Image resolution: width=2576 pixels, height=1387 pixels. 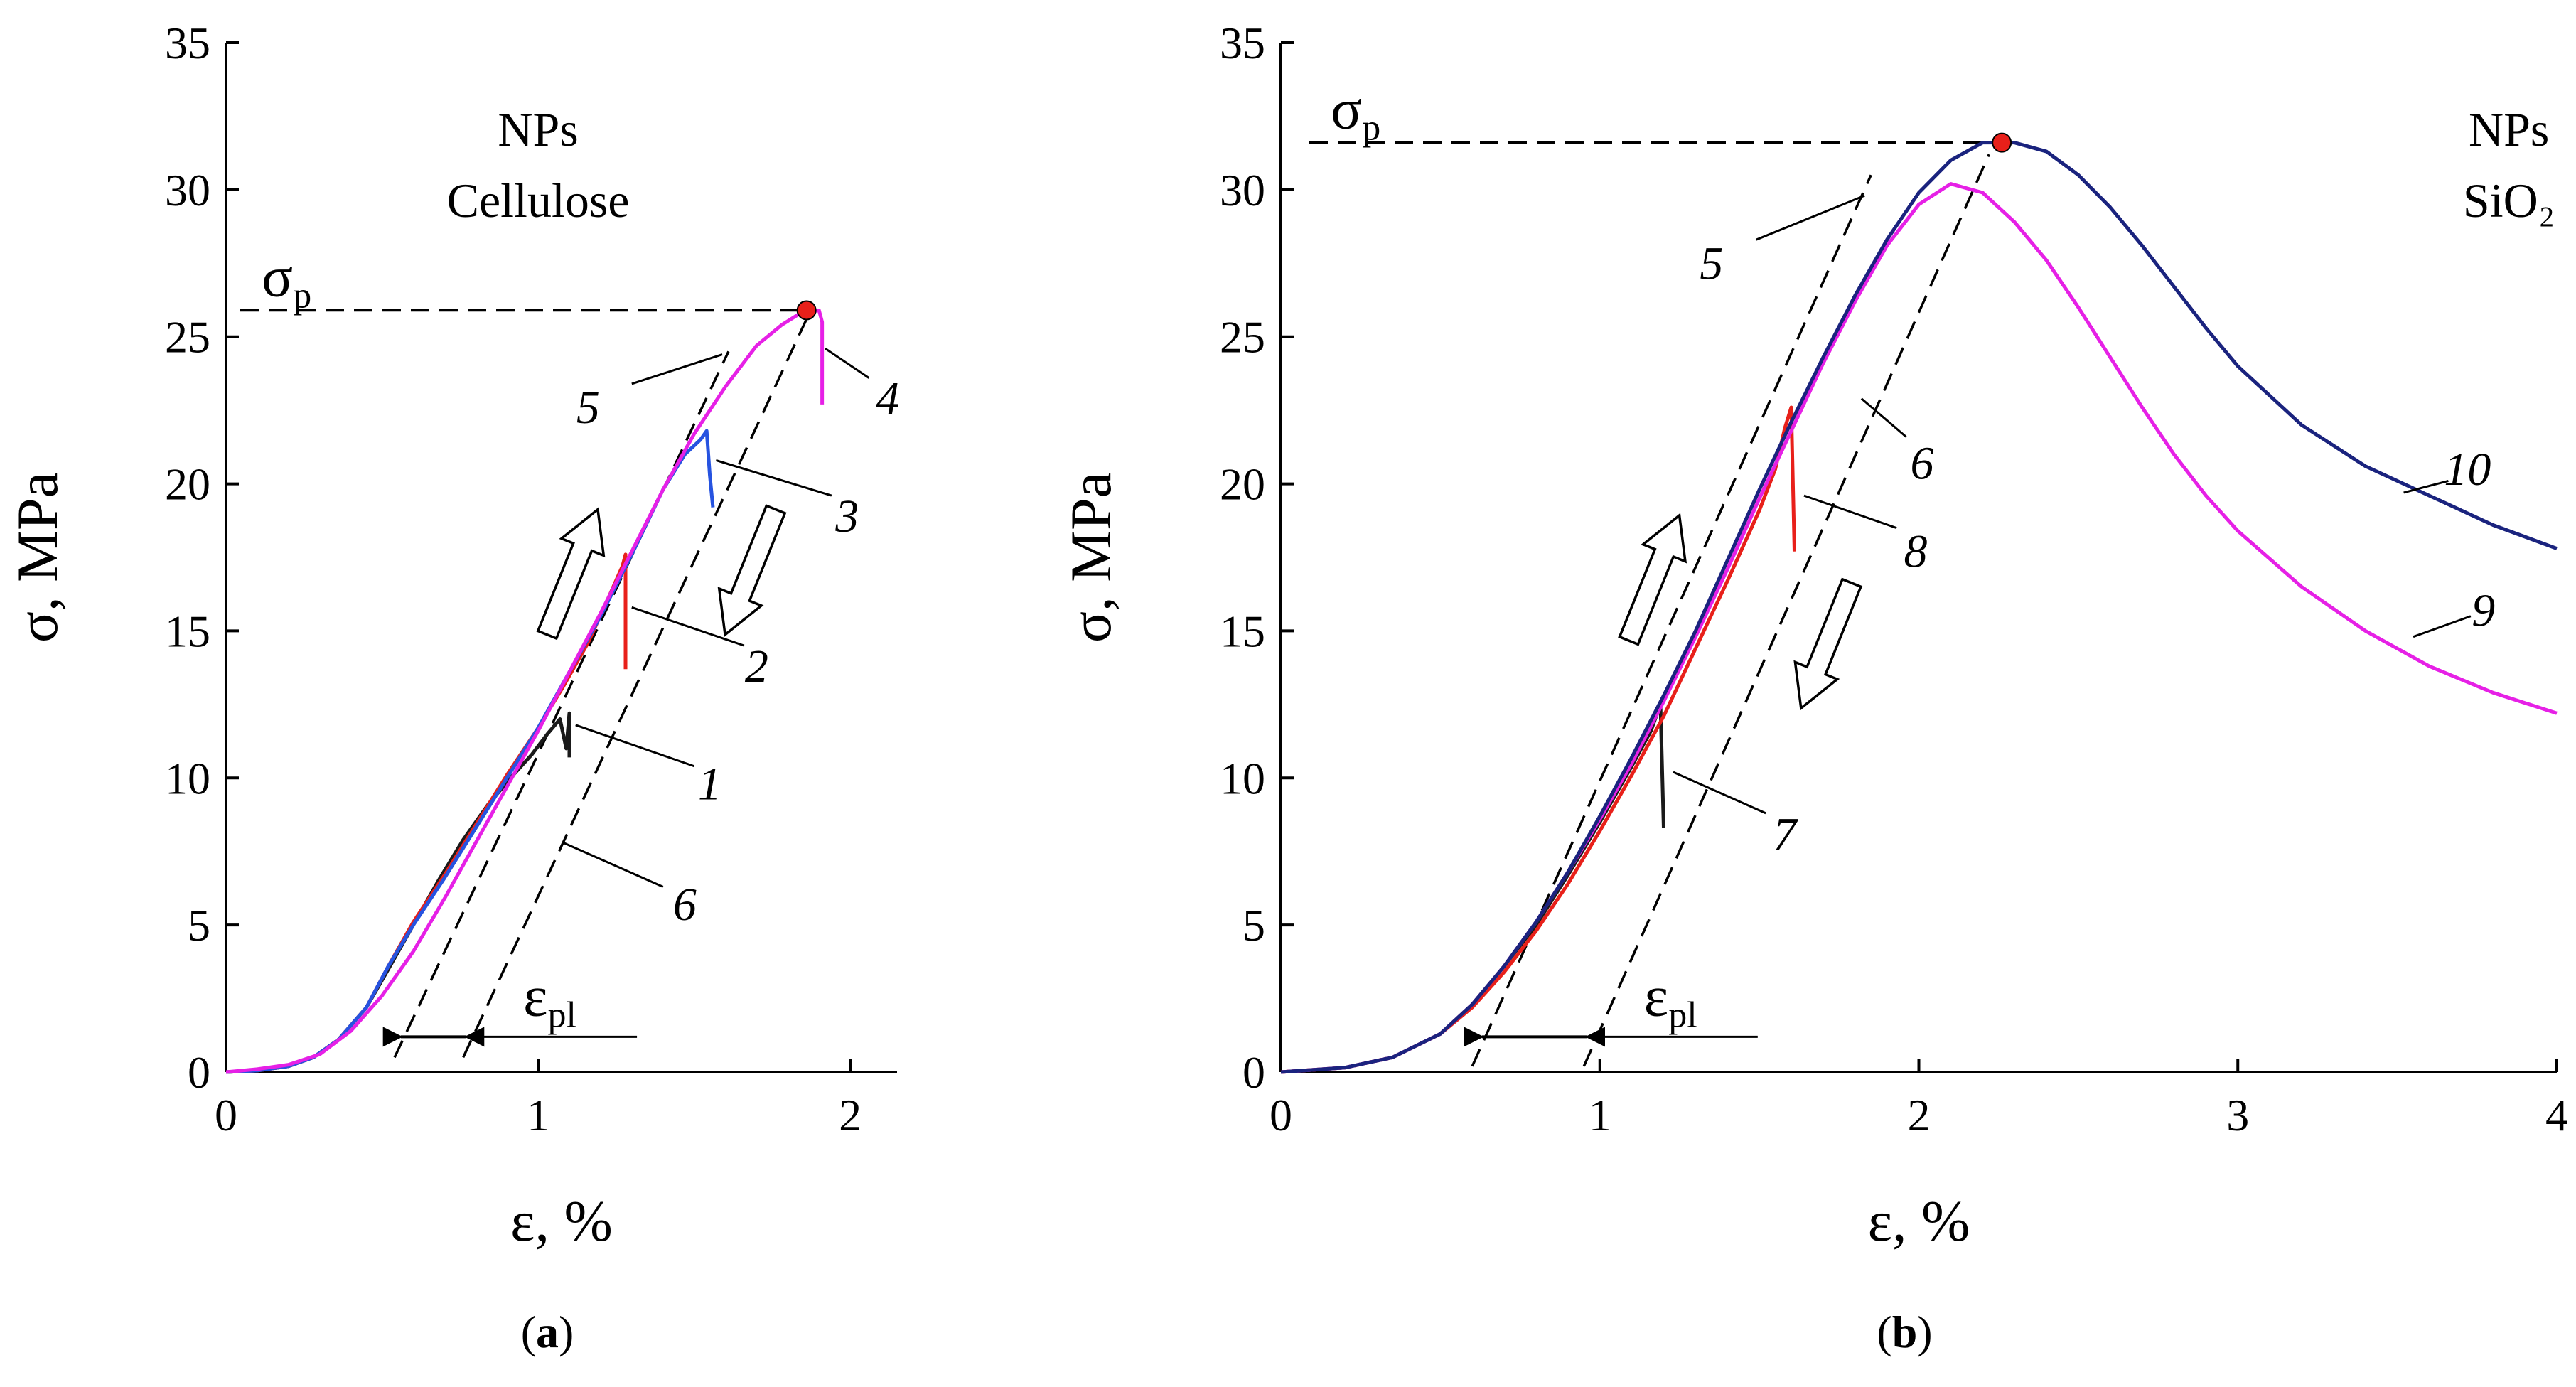 What do you see at coordinates (2556, 1115) in the screenshot?
I see `x-tick-label: 4` at bounding box center [2556, 1115].